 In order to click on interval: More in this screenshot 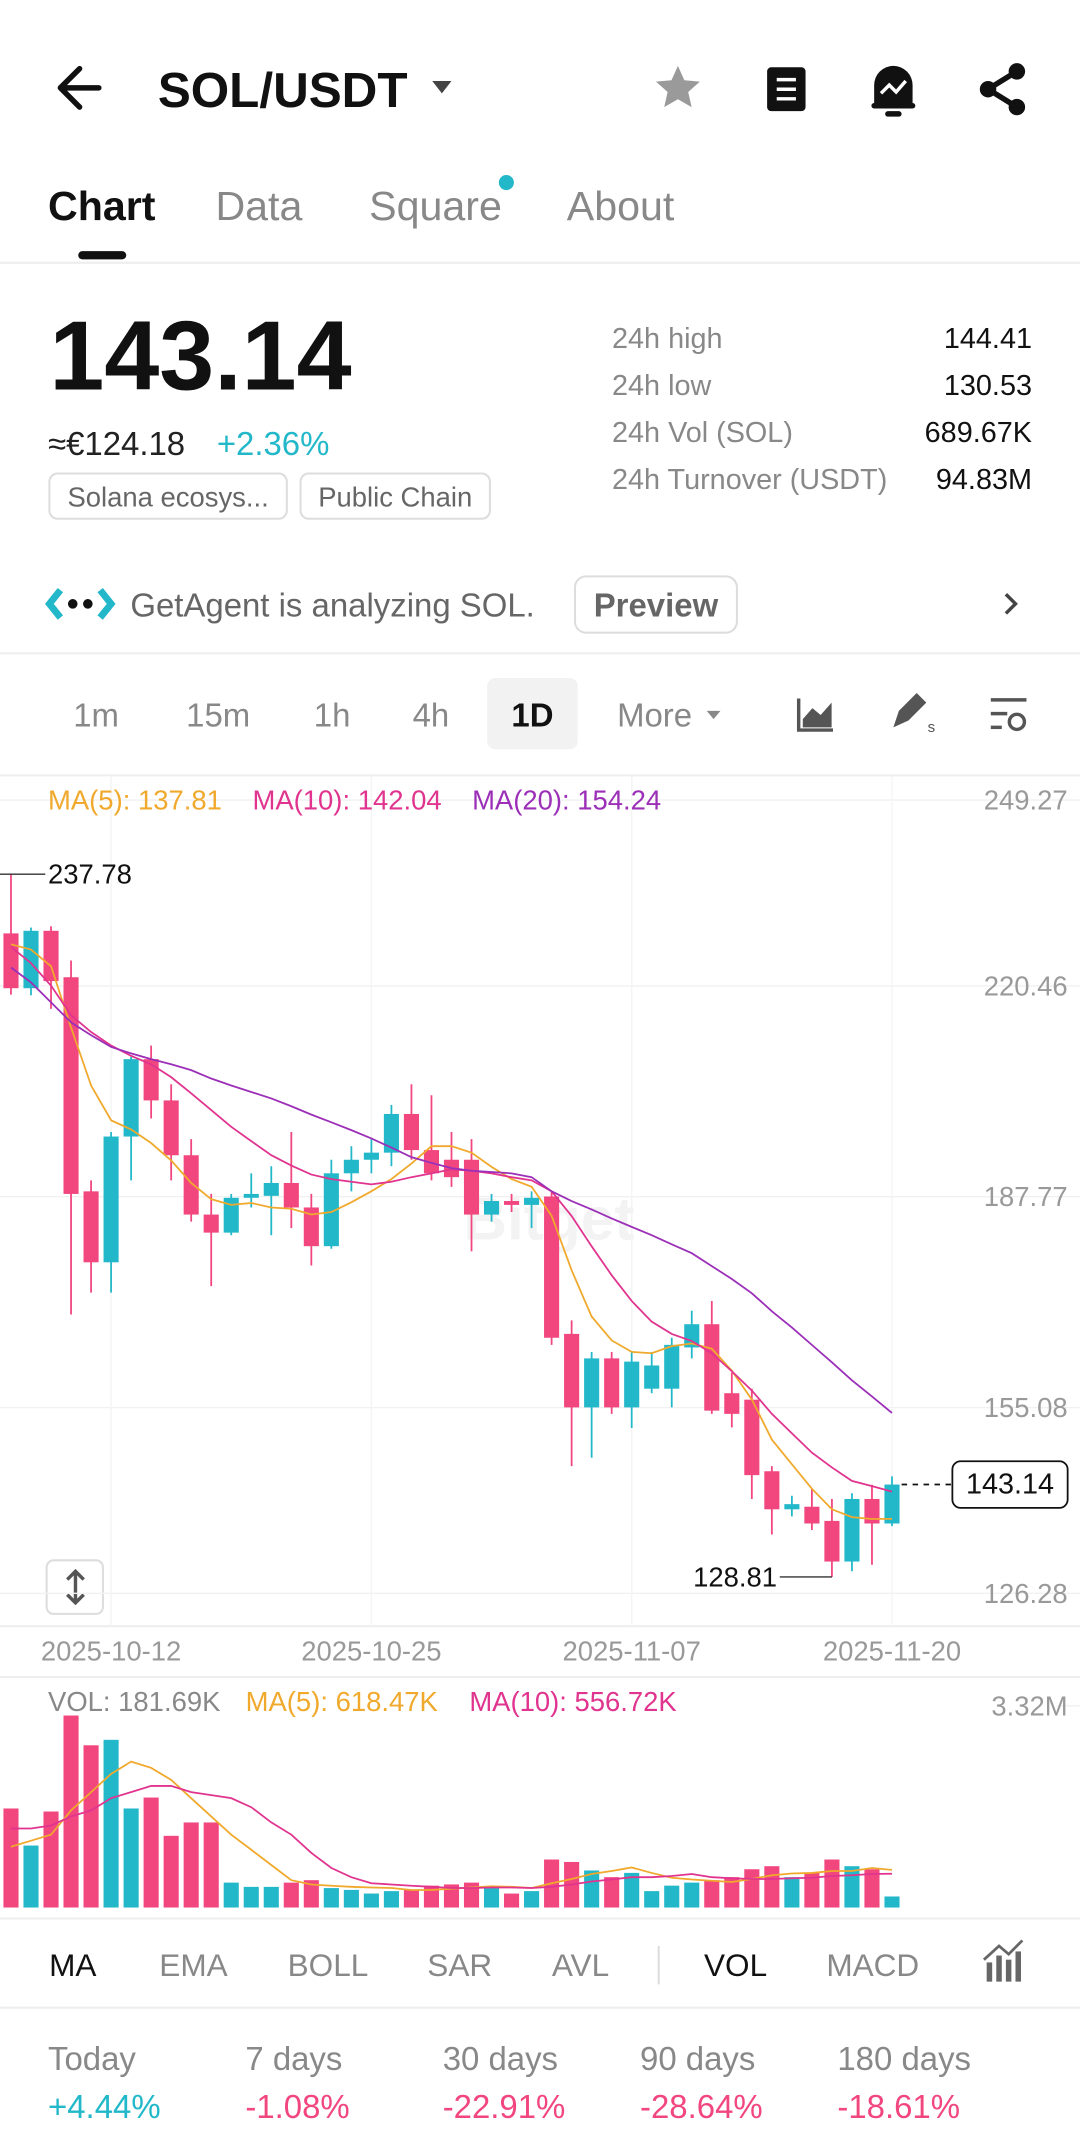, I will do `click(654, 714)`.